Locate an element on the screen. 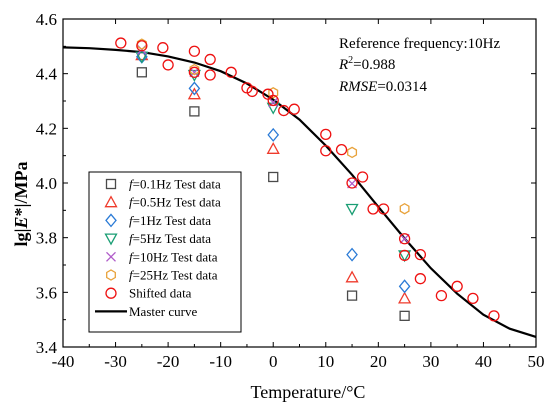 The height and width of the screenshot is (409, 550). annotation-rmse-value: =0.0314 is located at coordinates (402, 87).